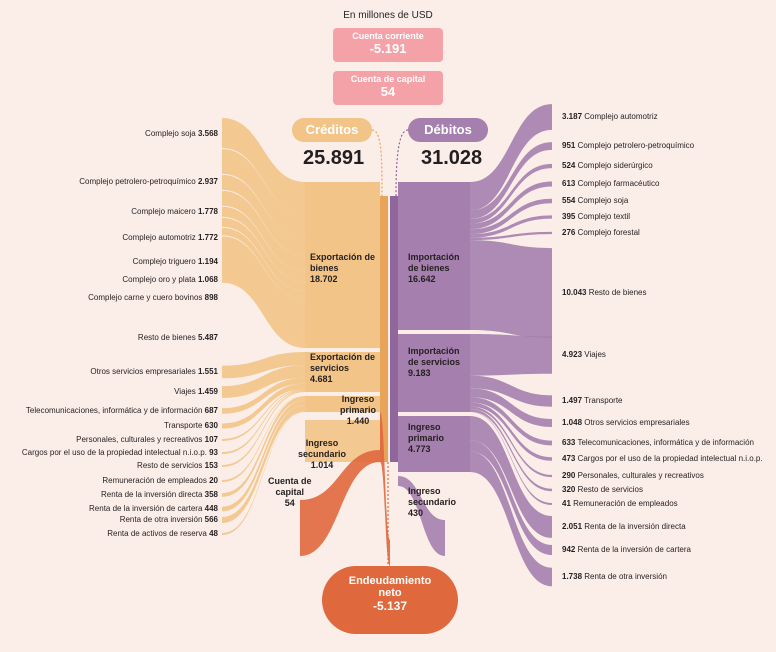  I want to click on node-label-value: 1.440, so click(358, 421).